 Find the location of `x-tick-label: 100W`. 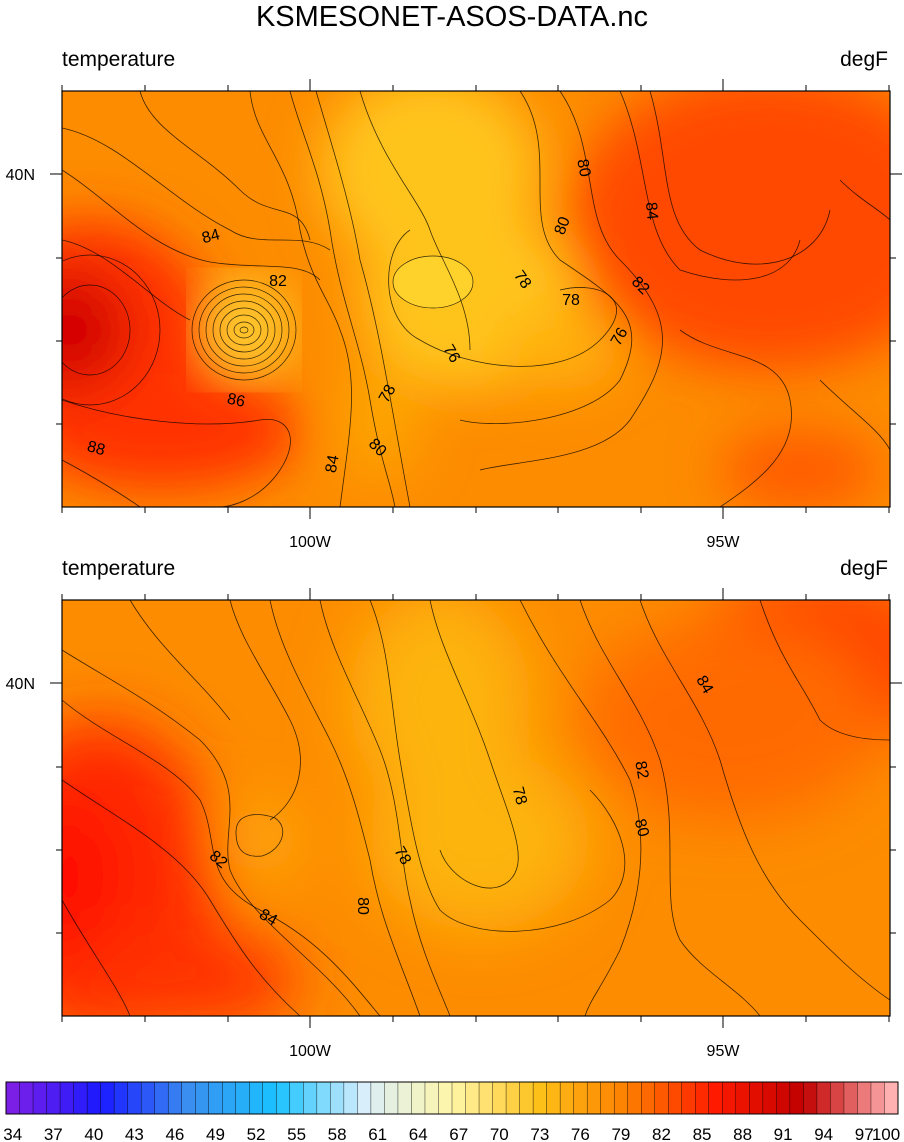

x-tick-label: 100W is located at coordinates (310, 542).